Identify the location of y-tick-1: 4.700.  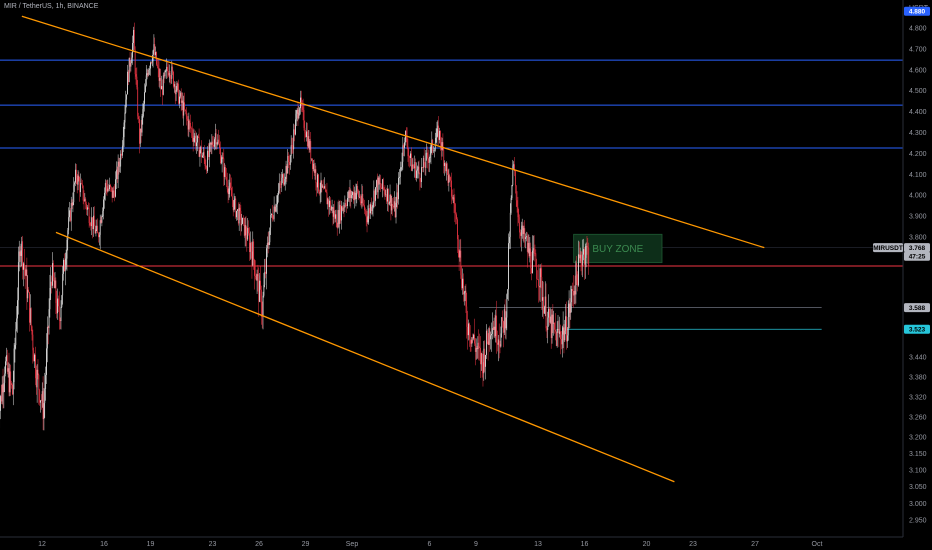
(918, 49).